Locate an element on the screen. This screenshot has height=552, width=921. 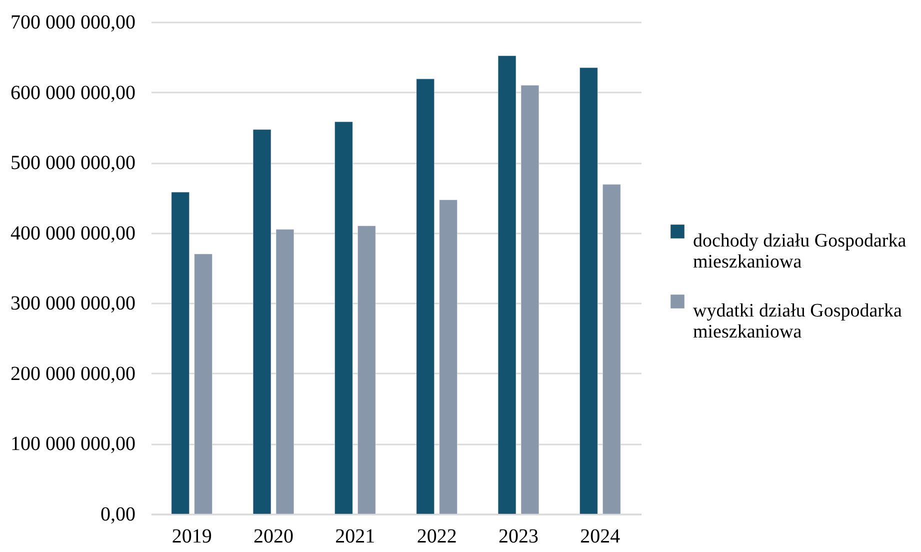
y-tick-label: 400 000 000,00 is located at coordinates (73, 233).